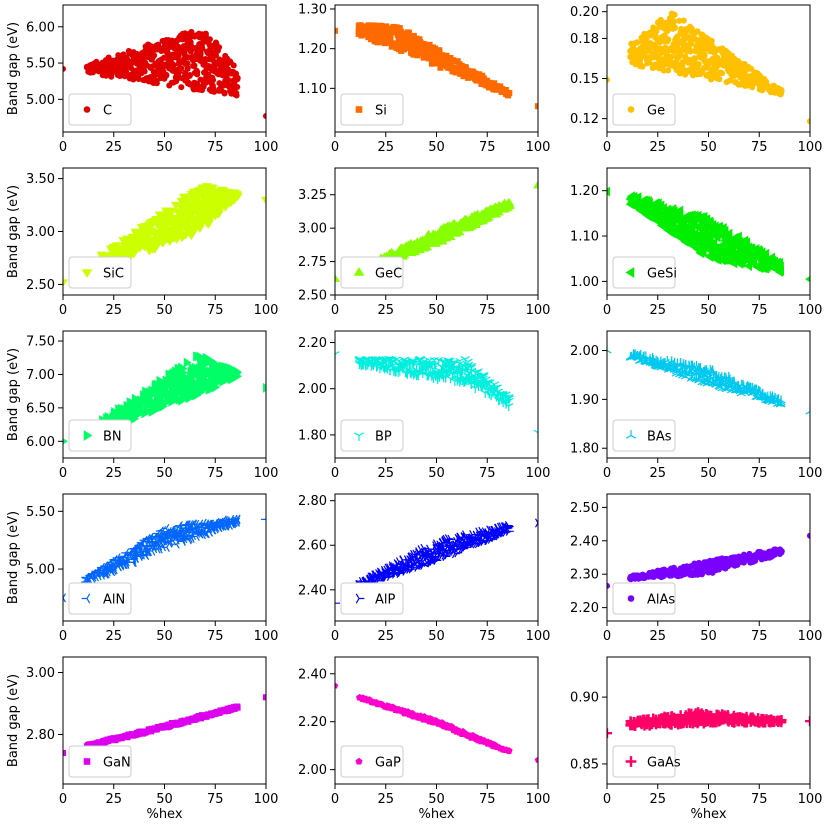 This screenshot has width=830, height=830. What do you see at coordinates (360, 598) in the screenshot?
I see `legend-marker` at bounding box center [360, 598].